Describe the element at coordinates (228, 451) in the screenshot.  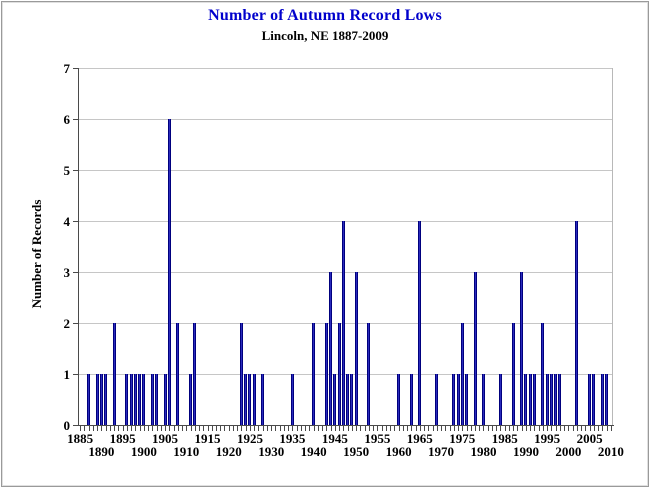
I see `x-tick-label: 1920` at that location.